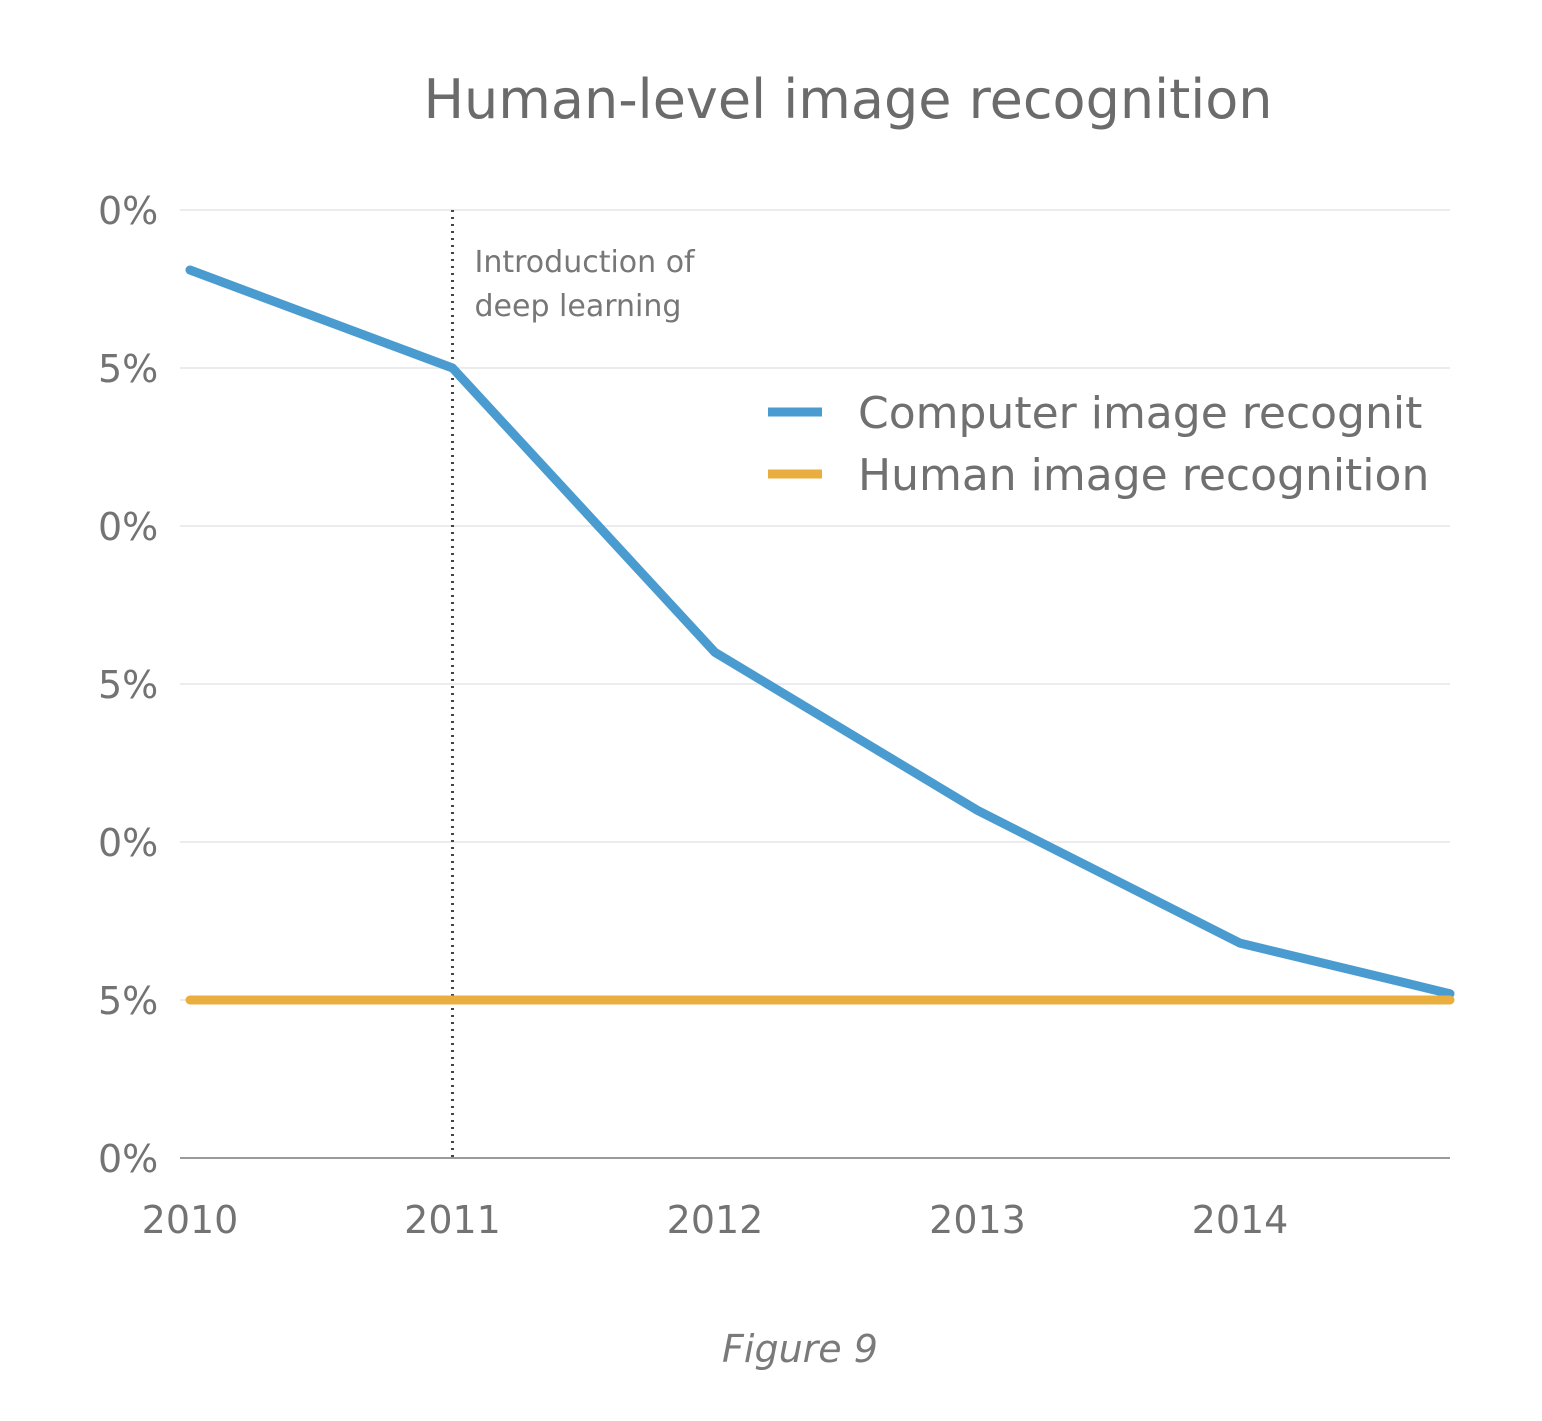 This screenshot has height=1421, width=1542. What do you see at coordinates (1143, 475) in the screenshot?
I see `legend-label: Human image recognition` at bounding box center [1143, 475].